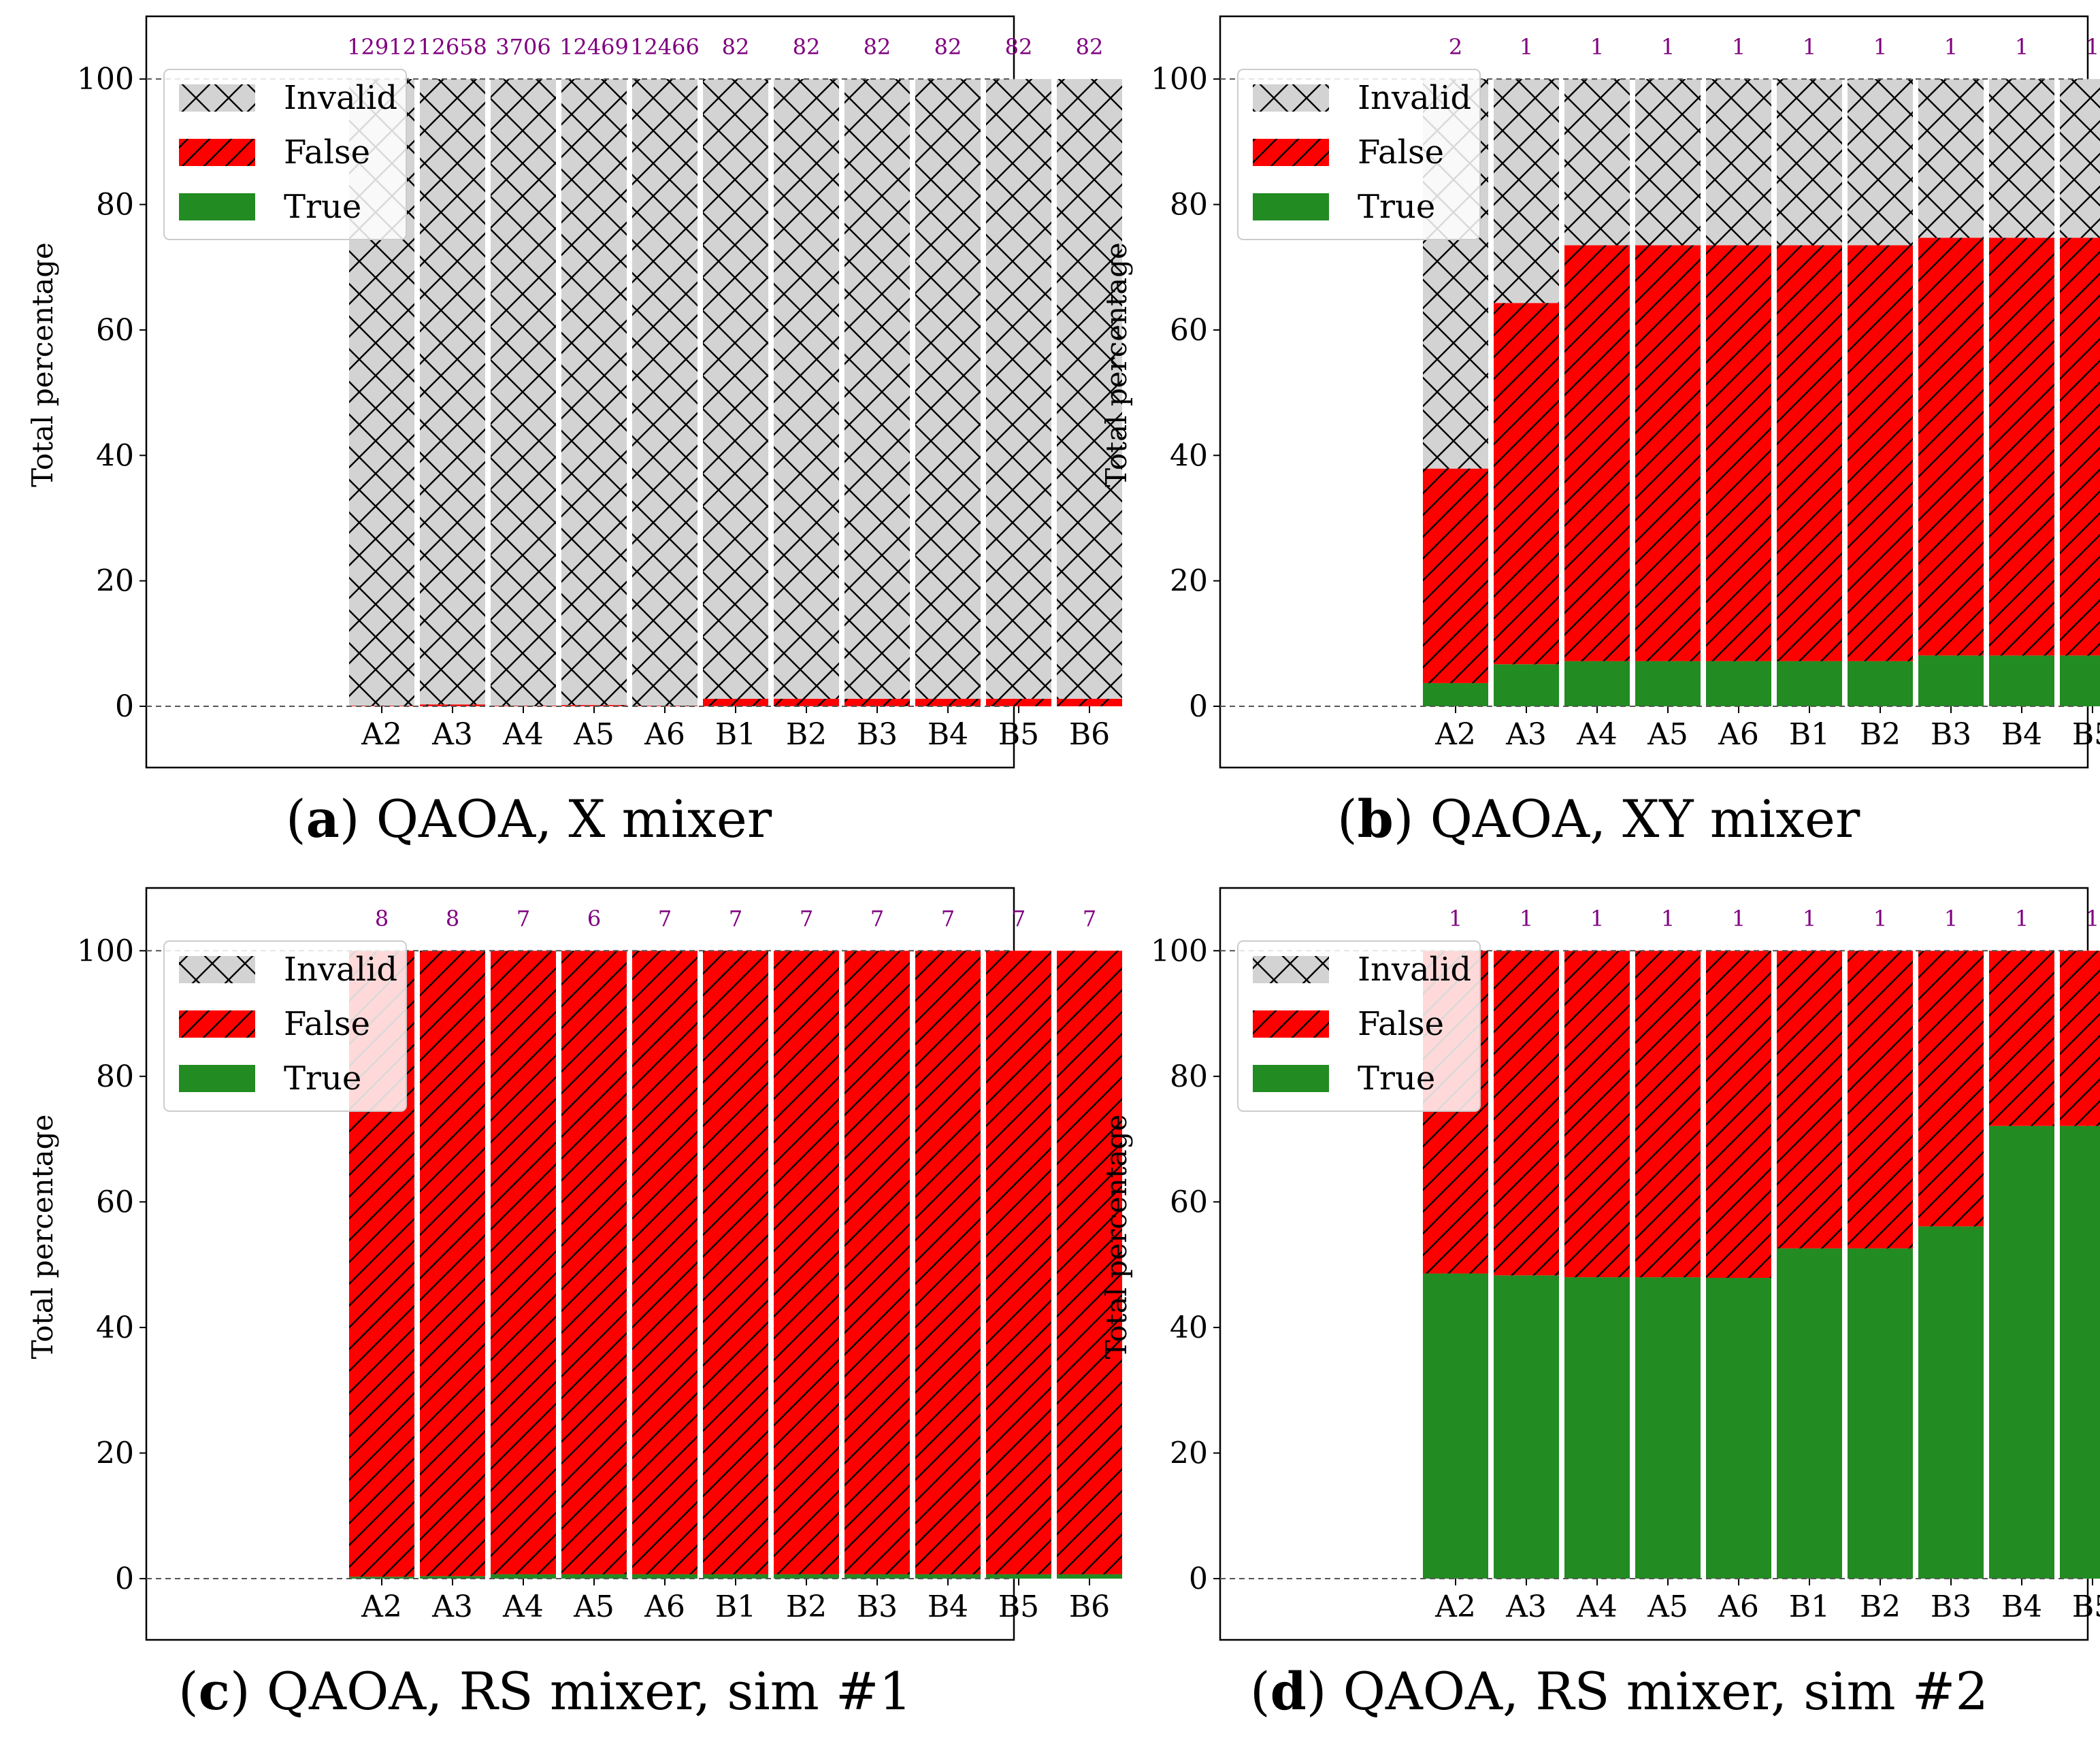  What do you see at coordinates (322, 207) in the screenshot?
I see `legend-label-true: True` at bounding box center [322, 207].